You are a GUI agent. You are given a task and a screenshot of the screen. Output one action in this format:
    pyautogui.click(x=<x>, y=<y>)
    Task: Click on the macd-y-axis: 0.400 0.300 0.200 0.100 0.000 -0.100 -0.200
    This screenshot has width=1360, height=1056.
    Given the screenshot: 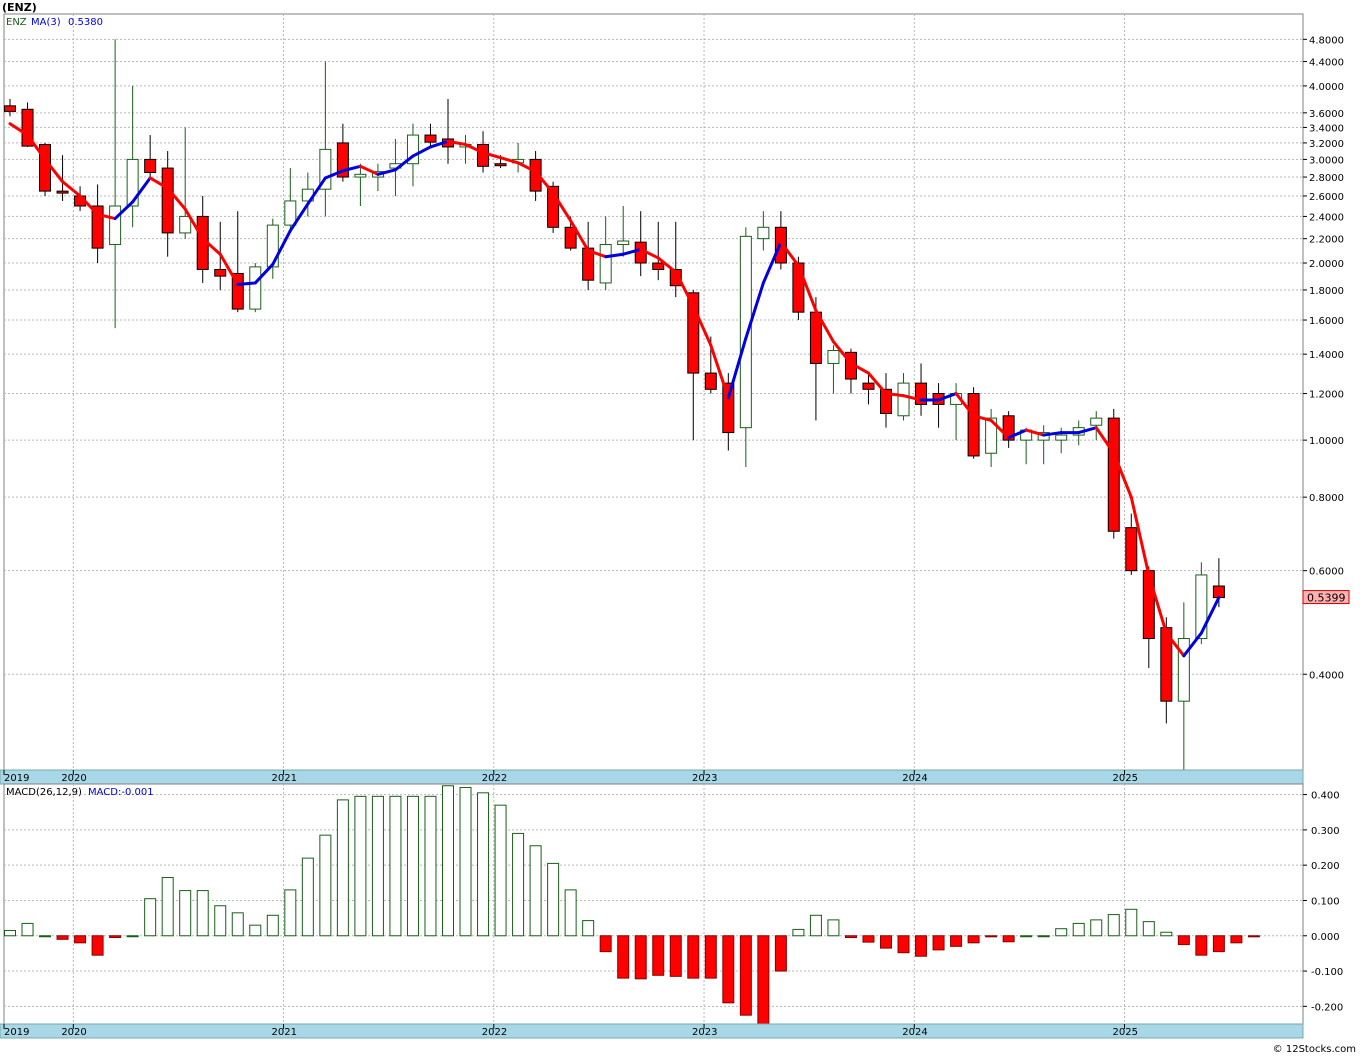 What is the action you would take?
    pyautogui.click(x=1323, y=902)
    